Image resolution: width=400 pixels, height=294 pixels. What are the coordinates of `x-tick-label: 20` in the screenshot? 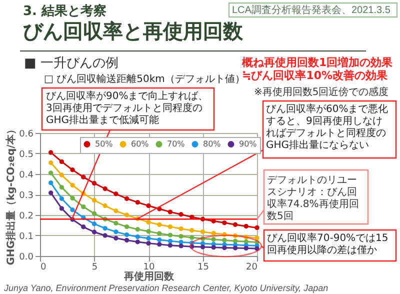 It's located at (252, 267).